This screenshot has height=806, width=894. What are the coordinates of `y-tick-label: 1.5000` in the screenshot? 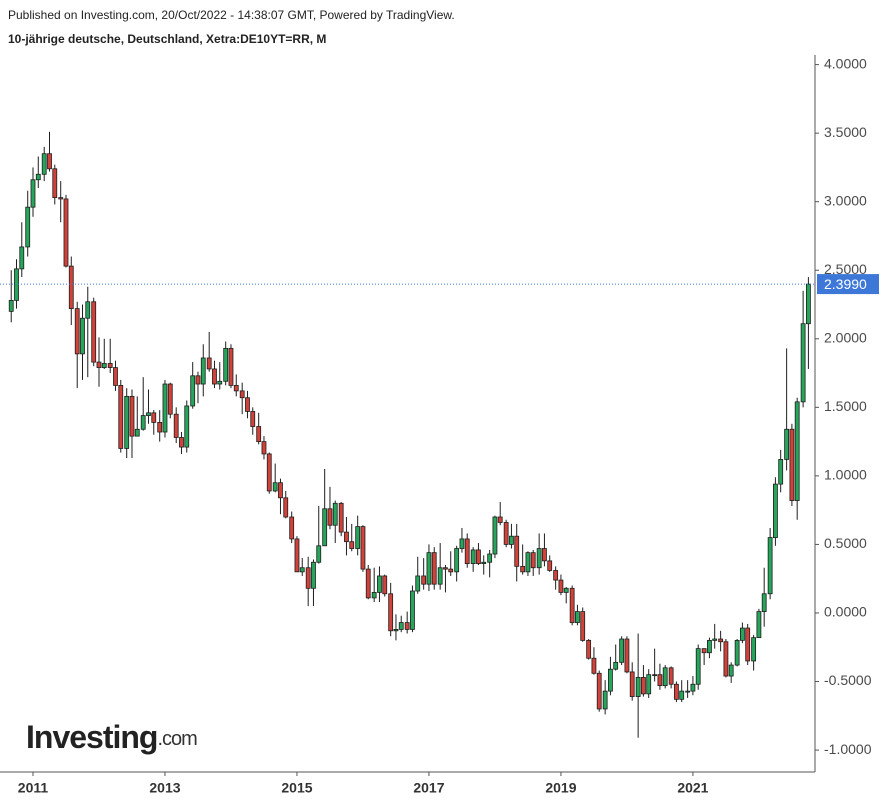 It's located at (845, 406).